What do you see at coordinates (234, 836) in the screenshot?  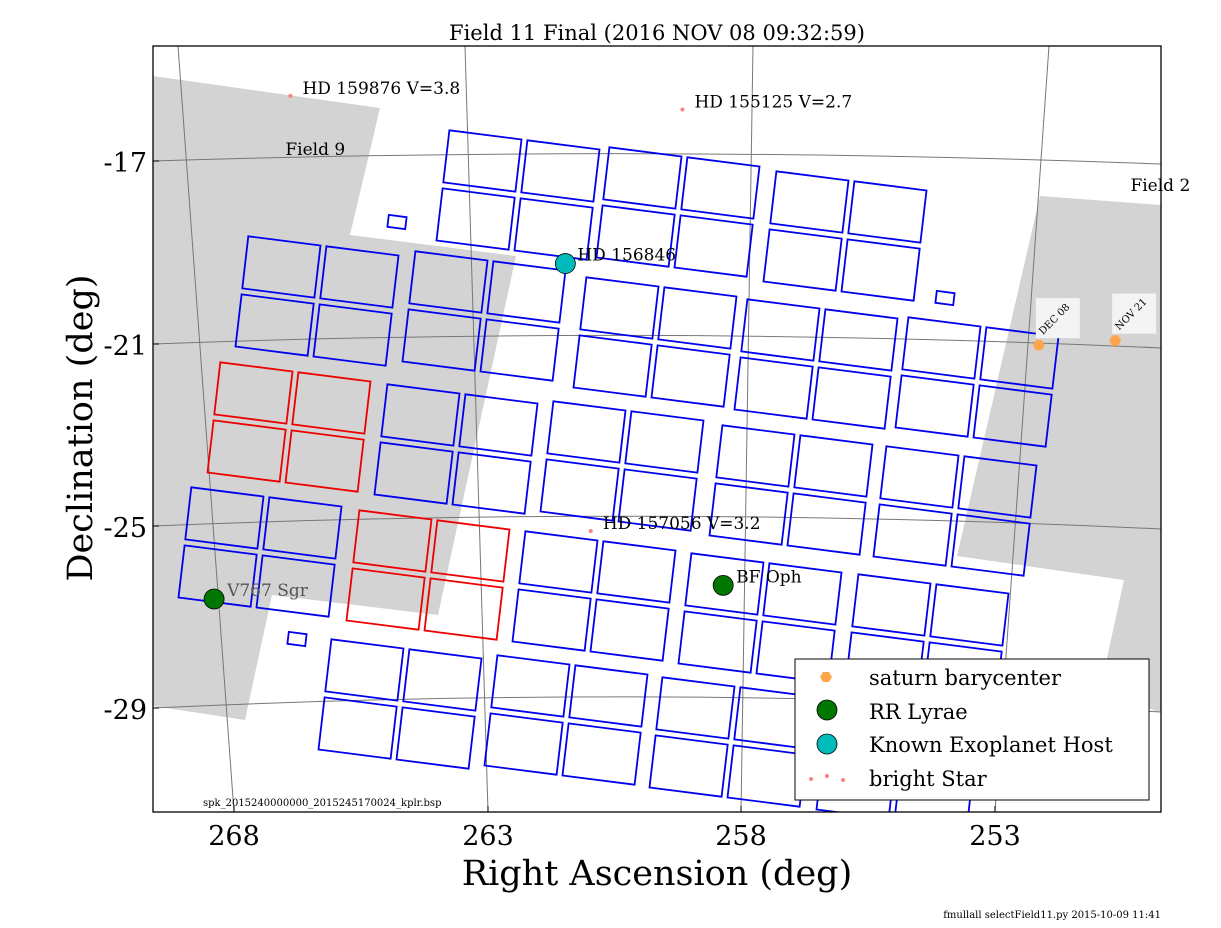 I see `x-tick-label: 268` at bounding box center [234, 836].